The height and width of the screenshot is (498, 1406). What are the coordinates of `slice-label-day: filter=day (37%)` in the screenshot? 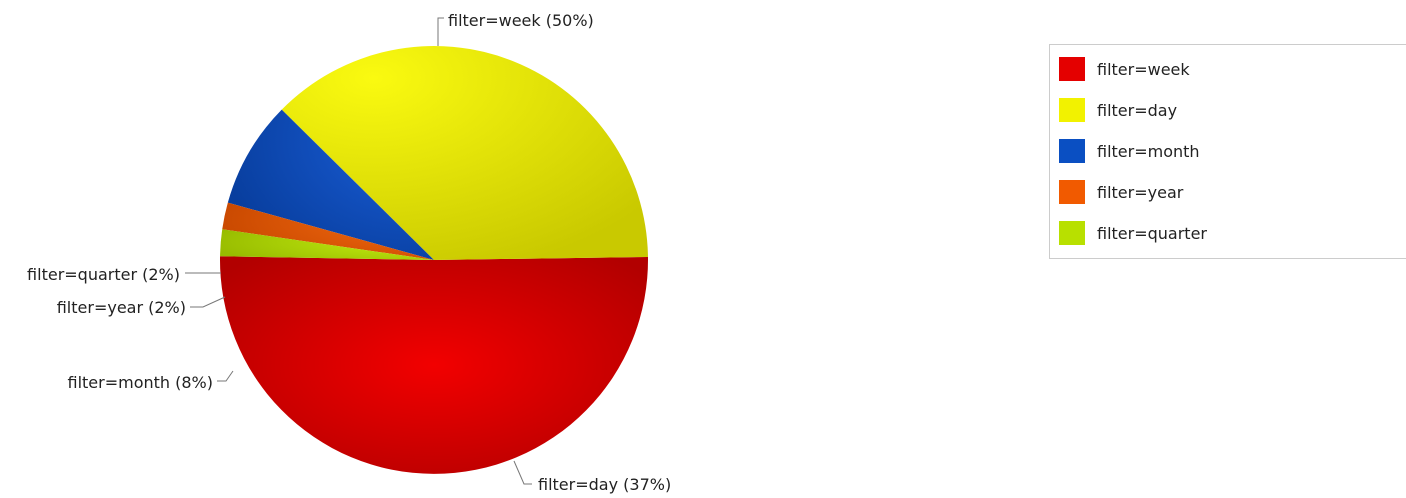 It's located at (604, 484).